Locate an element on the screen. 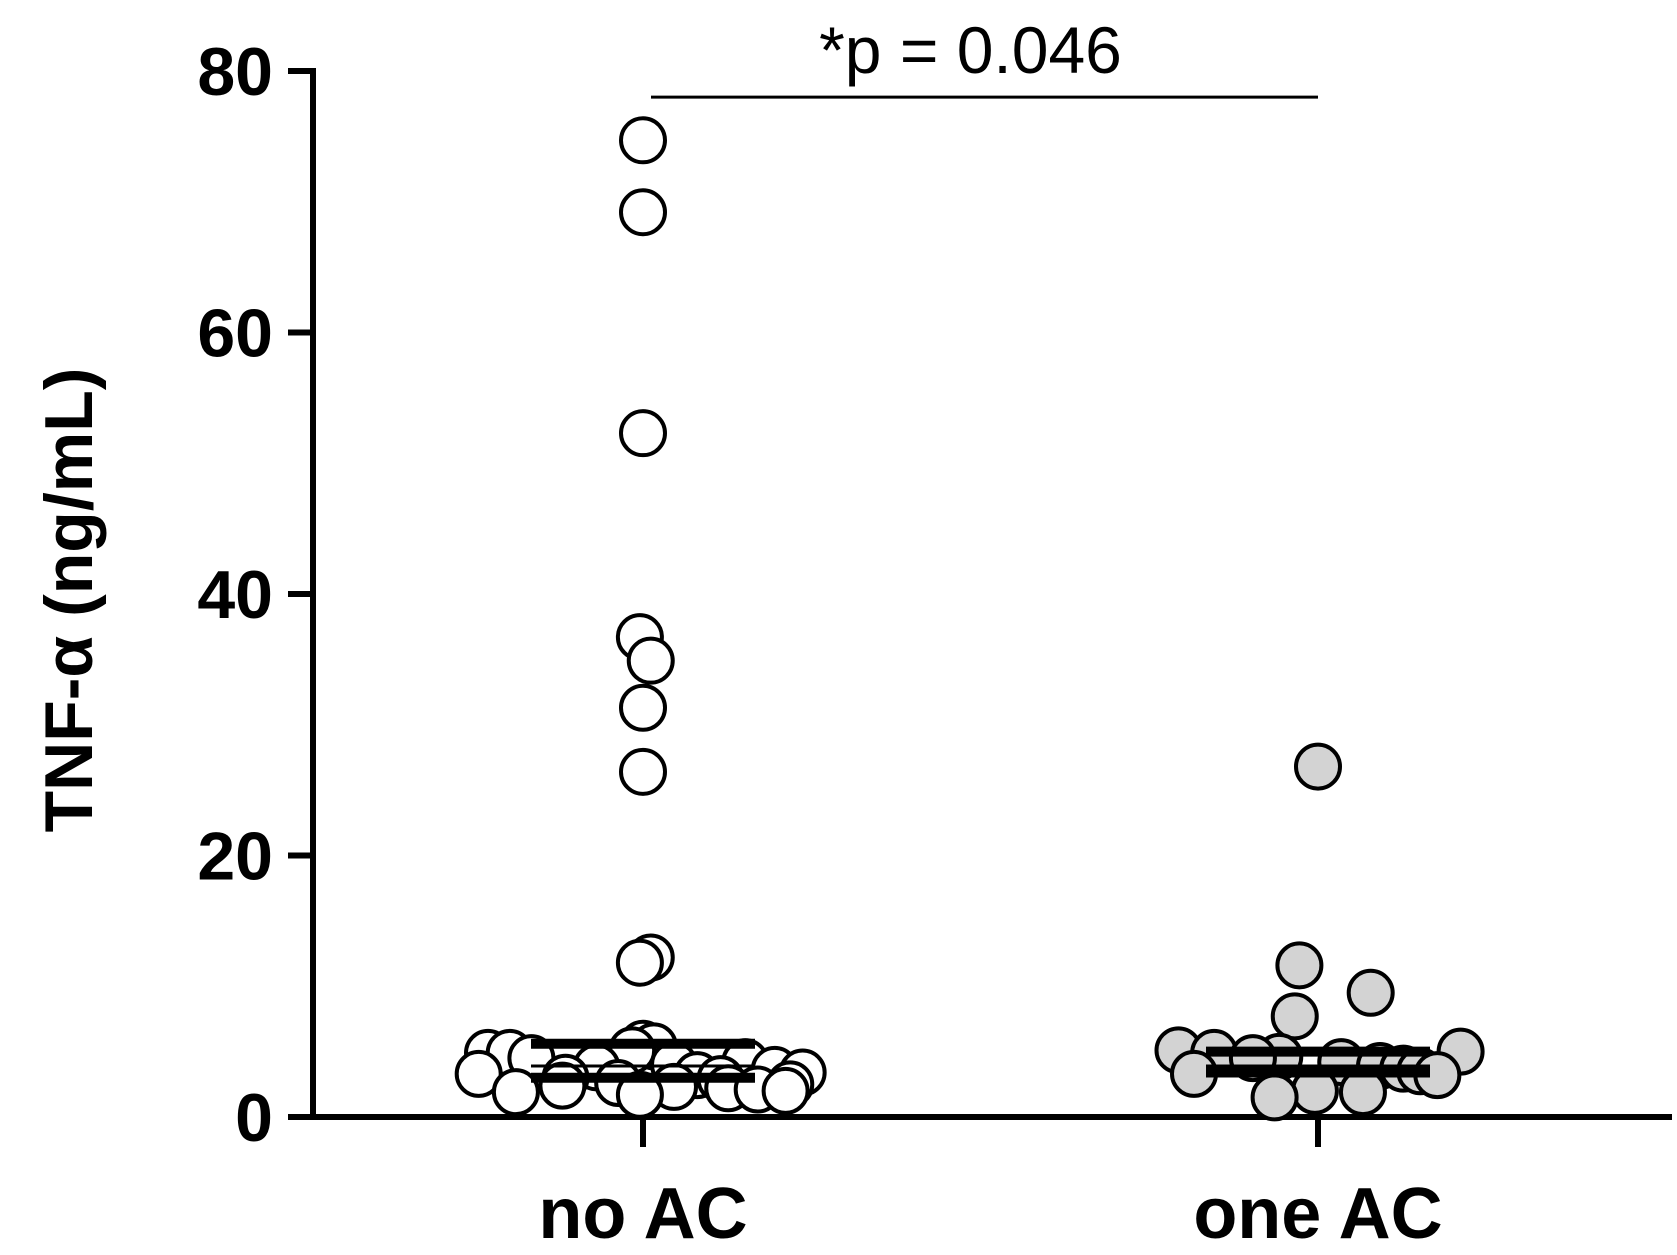 The width and height of the screenshot is (1677, 1255). y-tick-label: 40 is located at coordinates (235, 595).